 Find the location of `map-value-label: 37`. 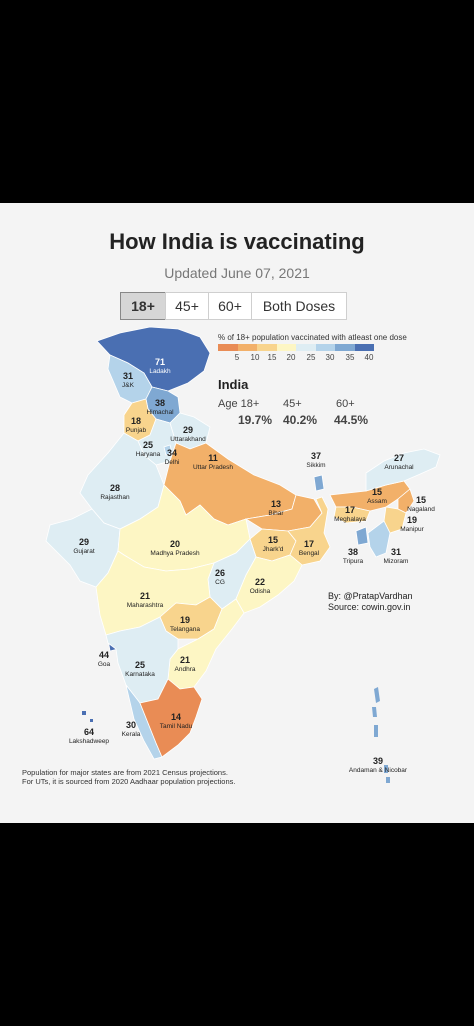

map-value-label: 37 is located at coordinates (316, 456).